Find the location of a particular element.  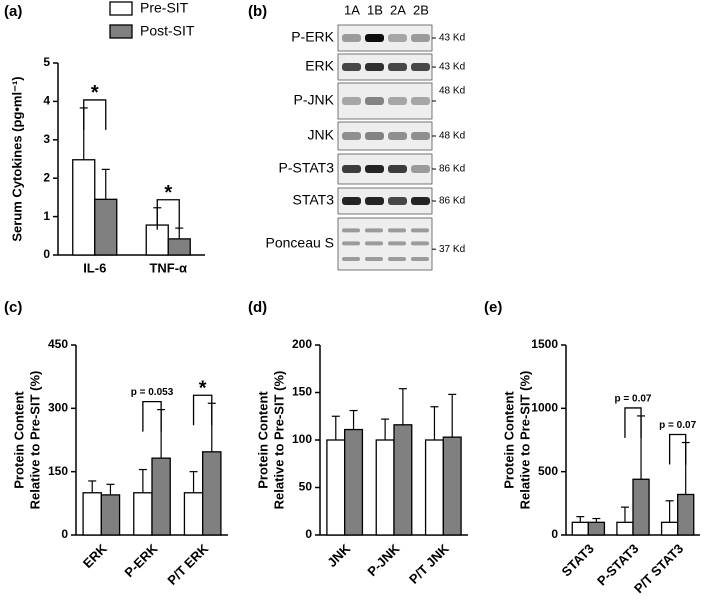

y-tick-label: 1000 is located at coordinates (544, 408).